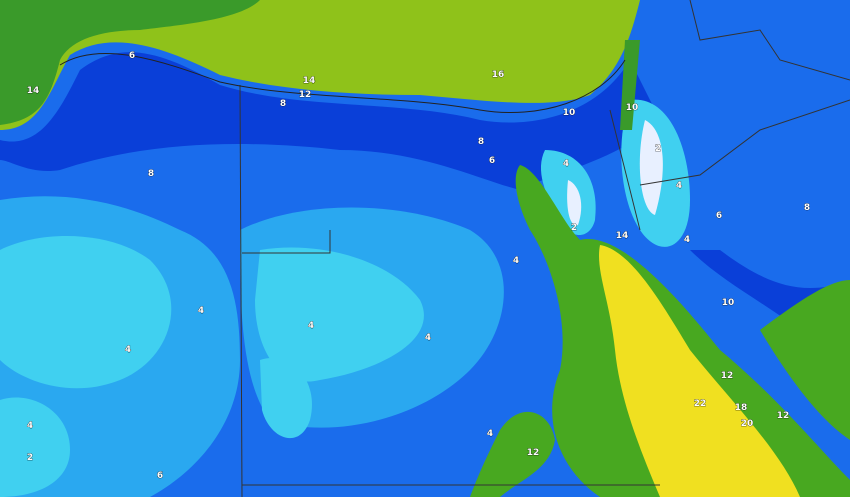 The width and height of the screenshot is (850, 497). Describe the element at coordinates (630, 85) in the screenshot. I see `gulf-of-aqaba` at that location.